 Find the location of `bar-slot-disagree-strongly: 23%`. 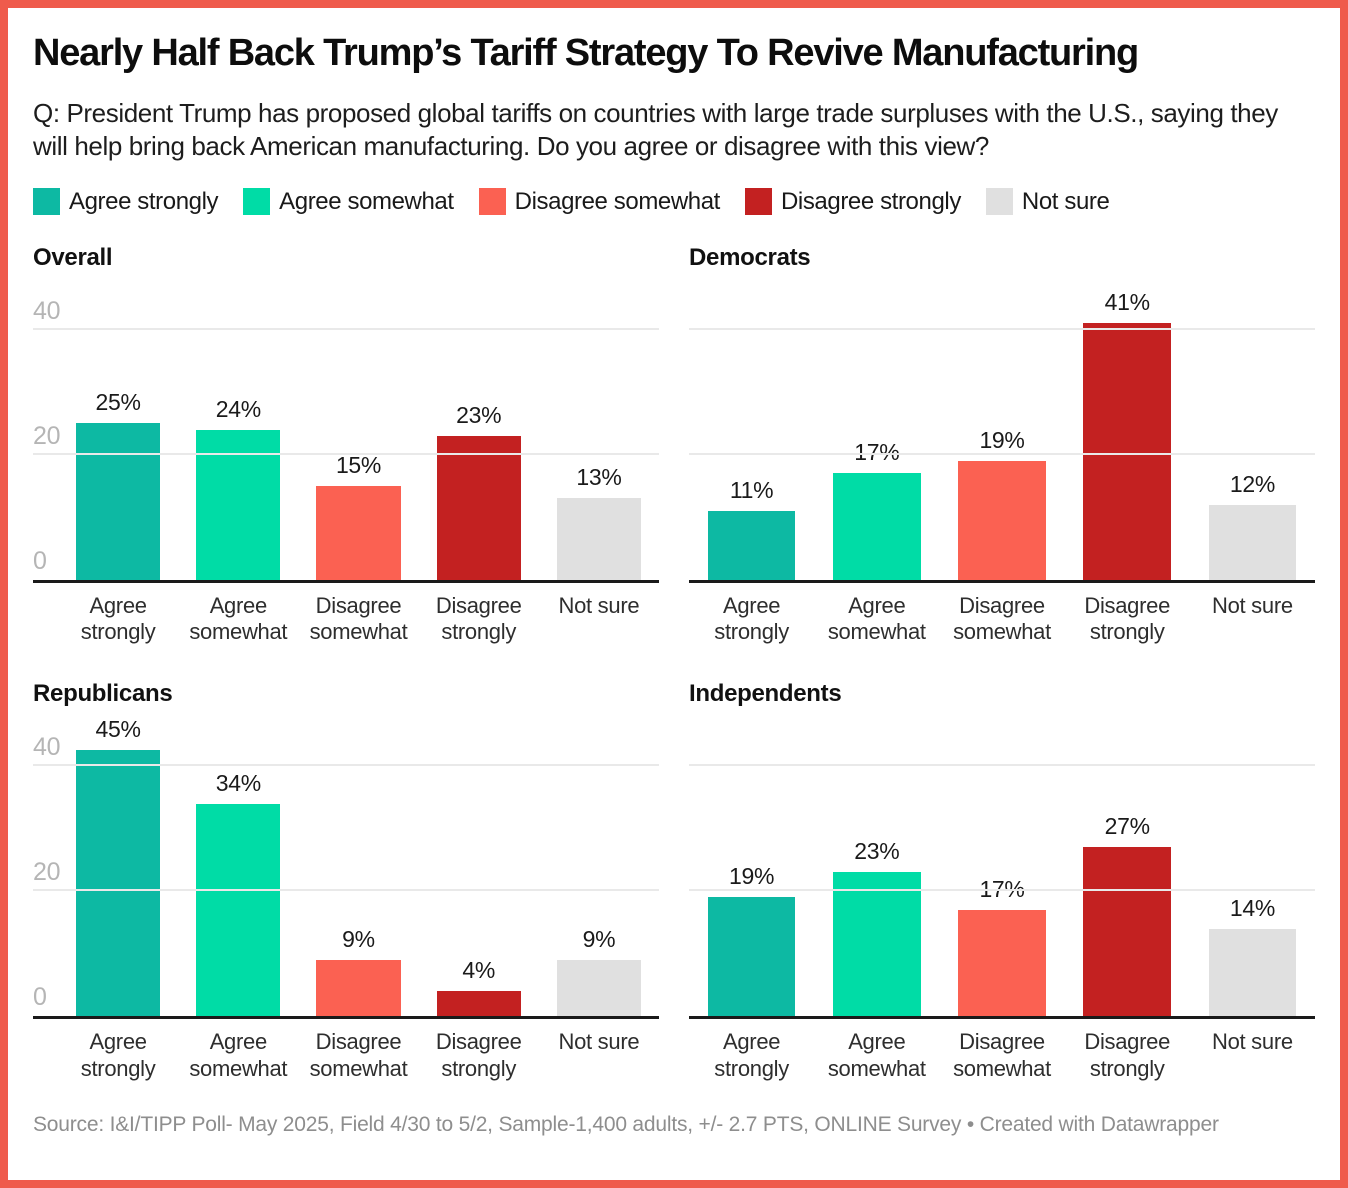

bar-slot-disagree-strongly: 23% is located at coordinates (479, 430).